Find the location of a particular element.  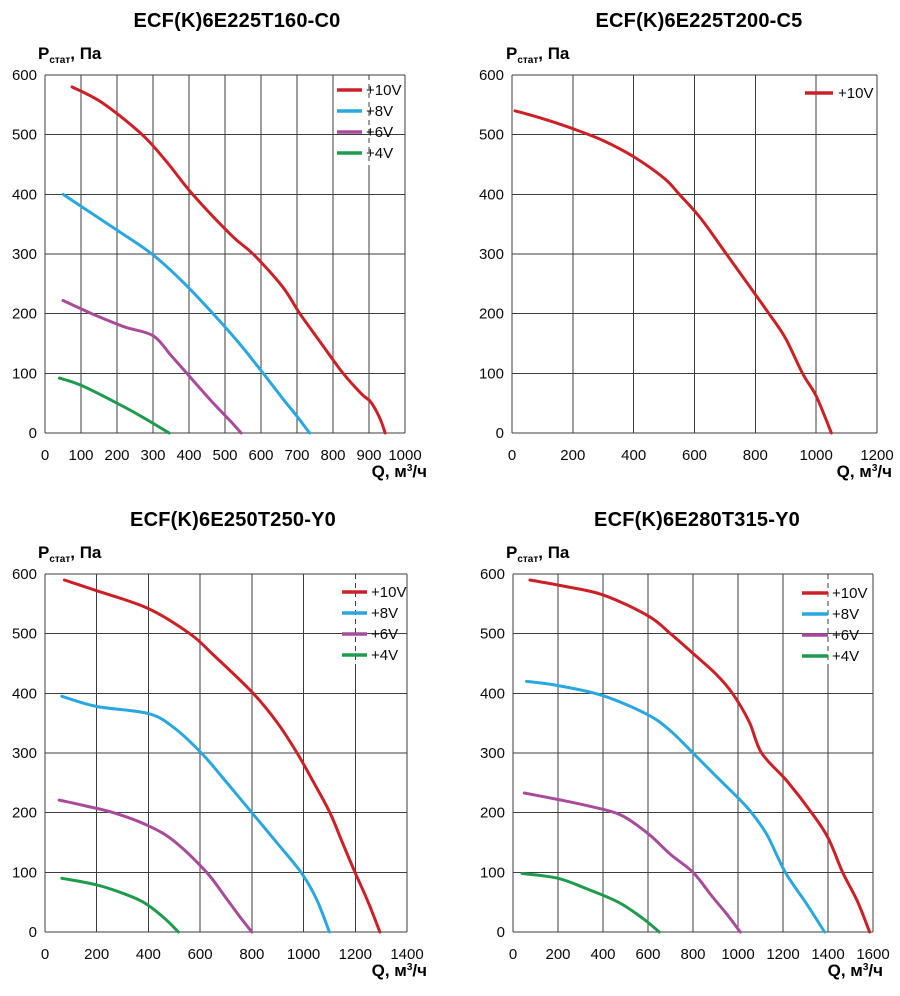

x-tick-label: 700 is located at coordinates (296, 455).